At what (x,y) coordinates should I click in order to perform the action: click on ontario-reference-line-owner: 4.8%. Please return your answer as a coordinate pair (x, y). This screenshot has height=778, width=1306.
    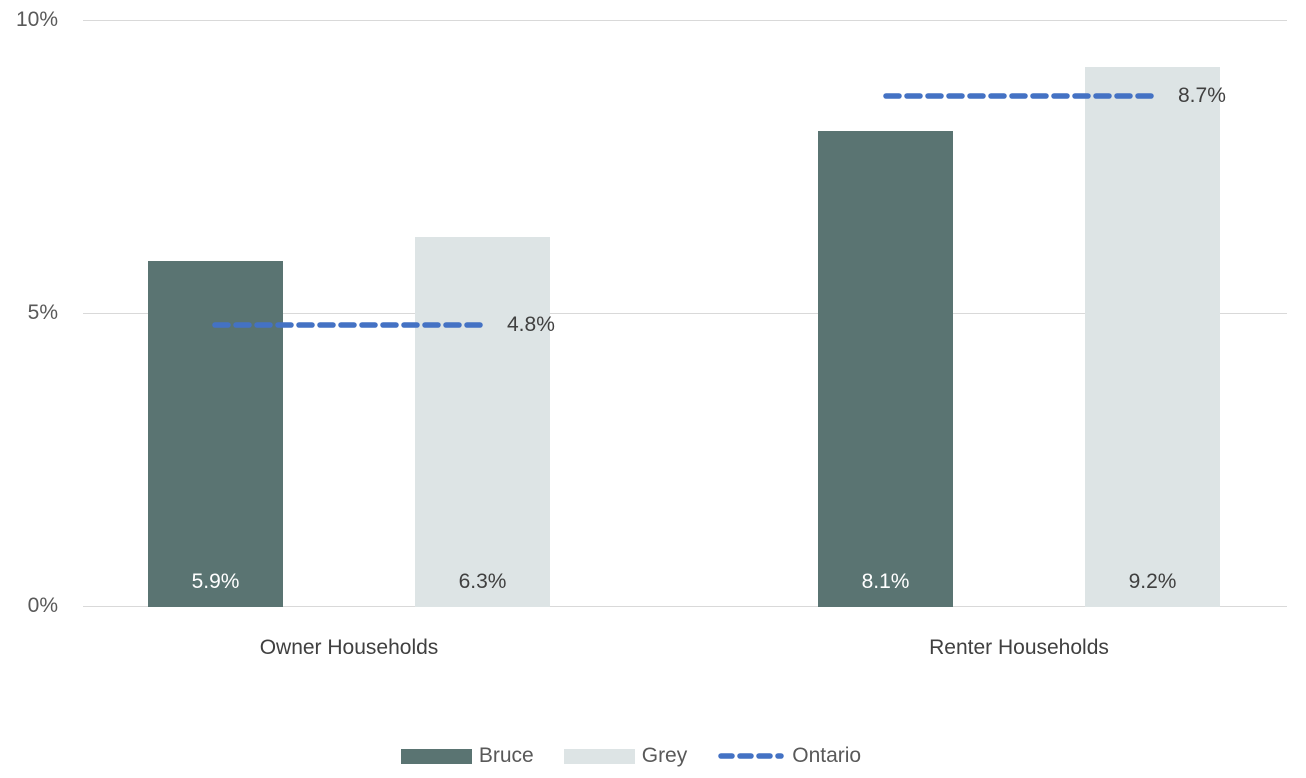
    Looking at the image, I should click on (383, 325).